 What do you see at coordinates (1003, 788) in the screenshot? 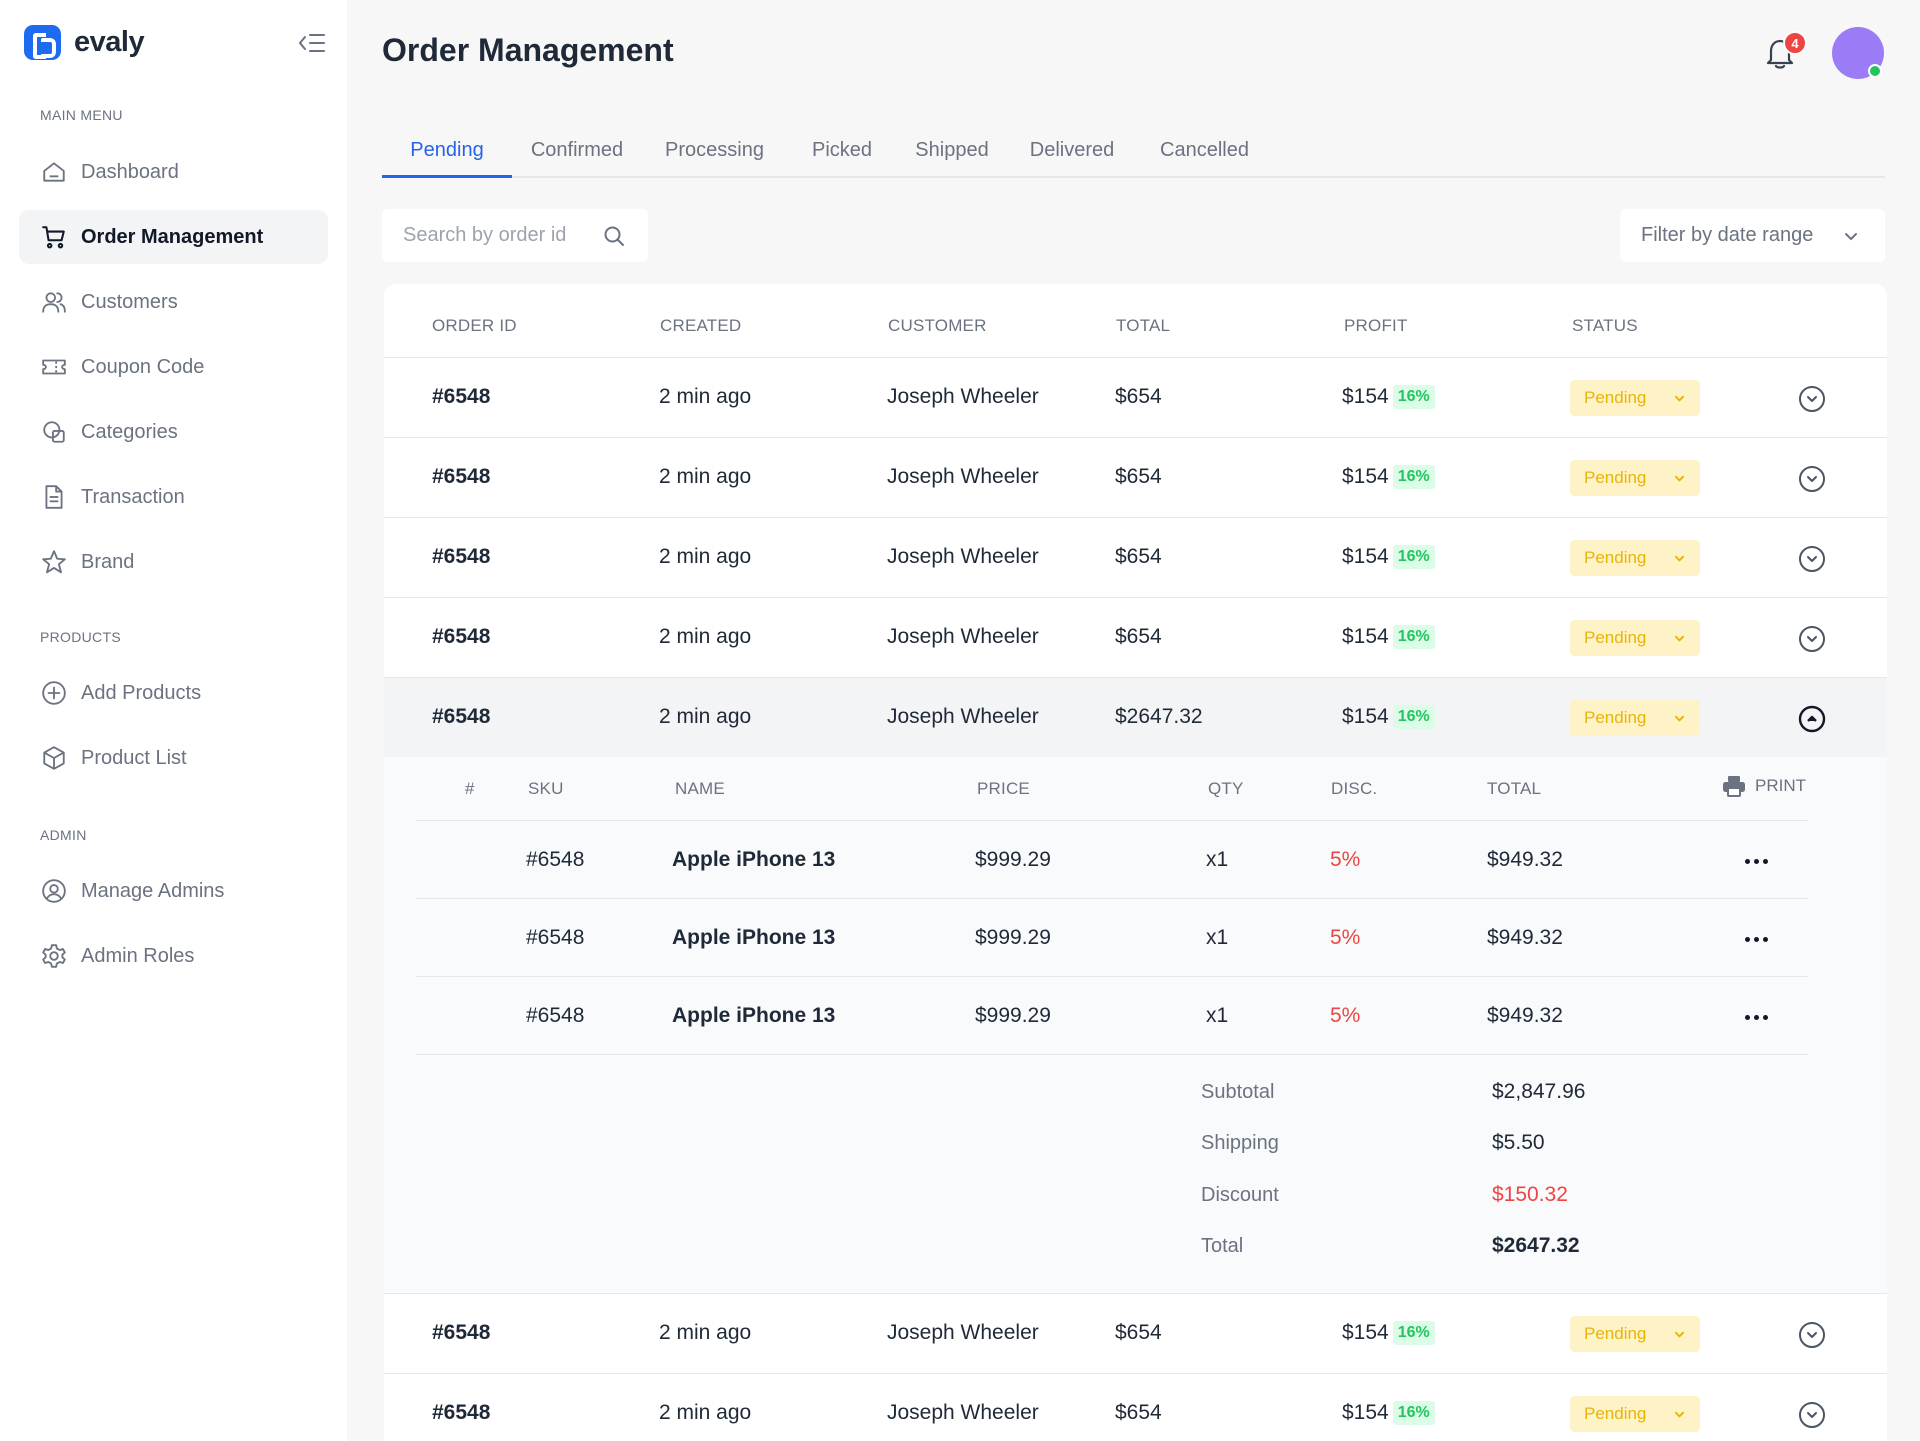
I see `detail-header-price: PRICE` at bounding box center [1003, 788].